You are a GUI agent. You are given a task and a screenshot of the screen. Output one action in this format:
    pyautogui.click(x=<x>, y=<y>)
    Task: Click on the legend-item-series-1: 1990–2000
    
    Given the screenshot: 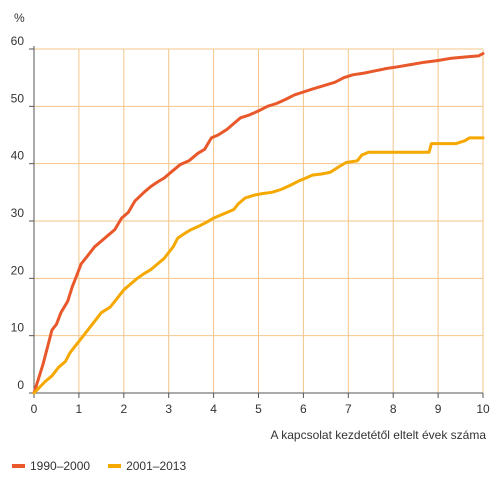 What is the action you would take?
    pyautogui.click(x=51, y=466)
    